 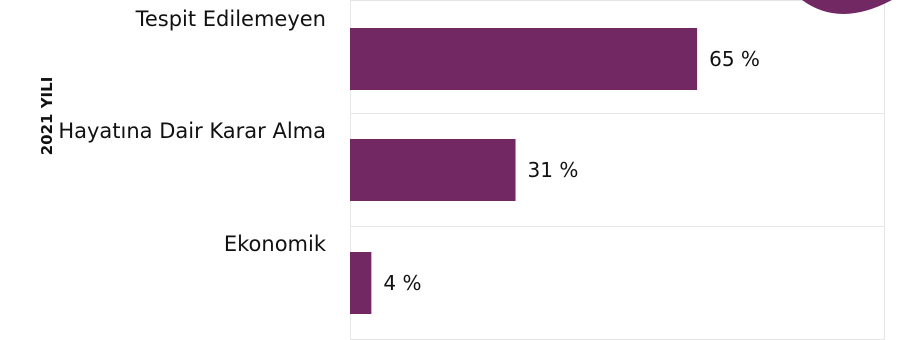 I want to click on category-label-0: Tespit Edilemeyen, so click(x=230, y=19).